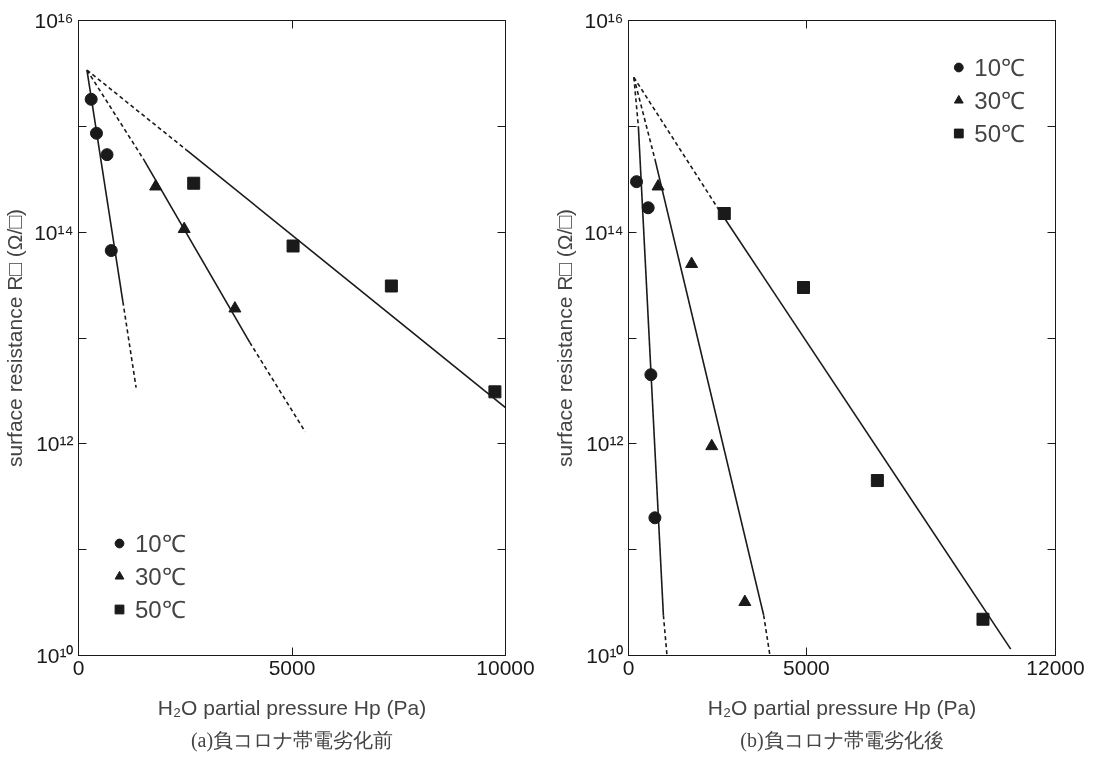 This screenshot has height=763, width=1120. I want to click on text: (b)負コロナ帯電劣化後, so click(842, 740).